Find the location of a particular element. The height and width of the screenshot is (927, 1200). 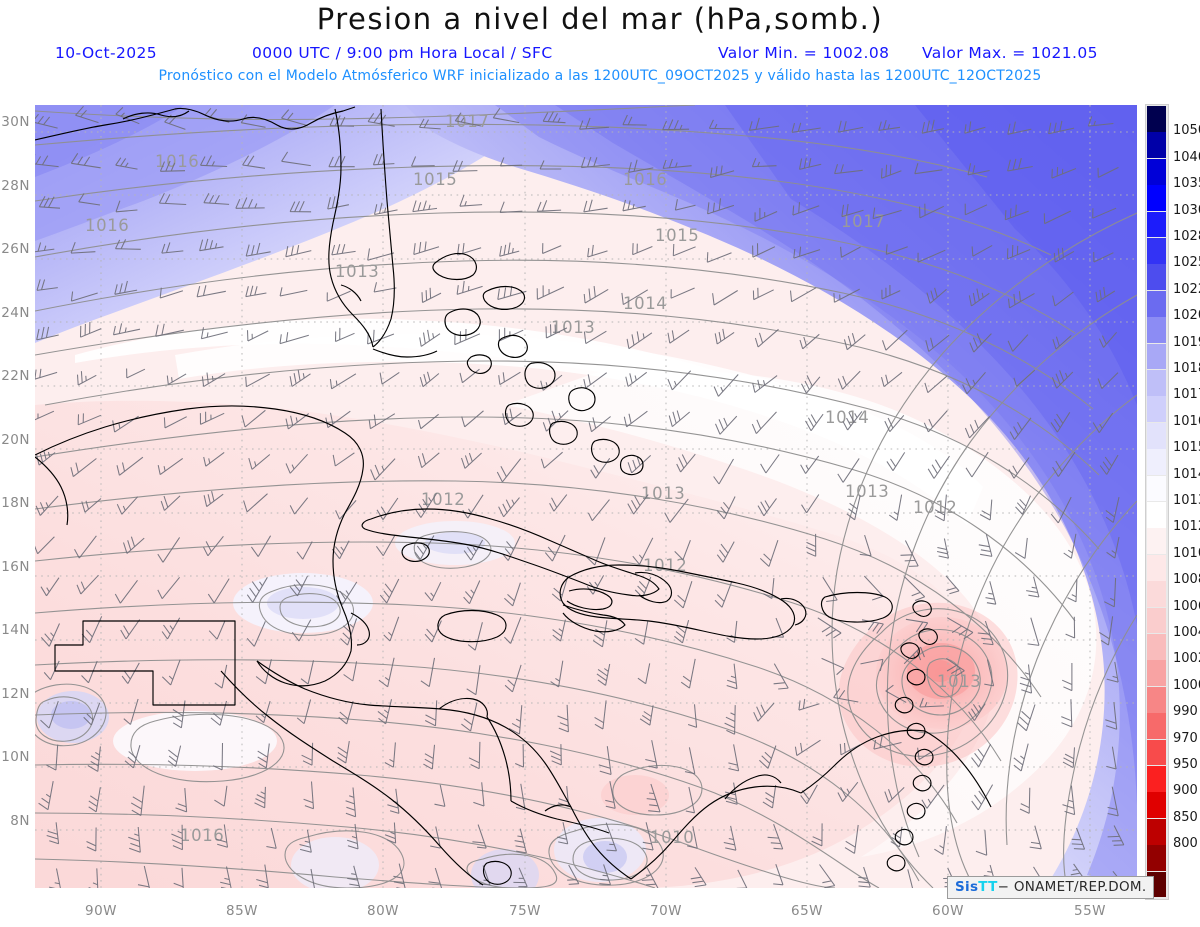

coast-hispaniola is located at coordinates (677, 602).